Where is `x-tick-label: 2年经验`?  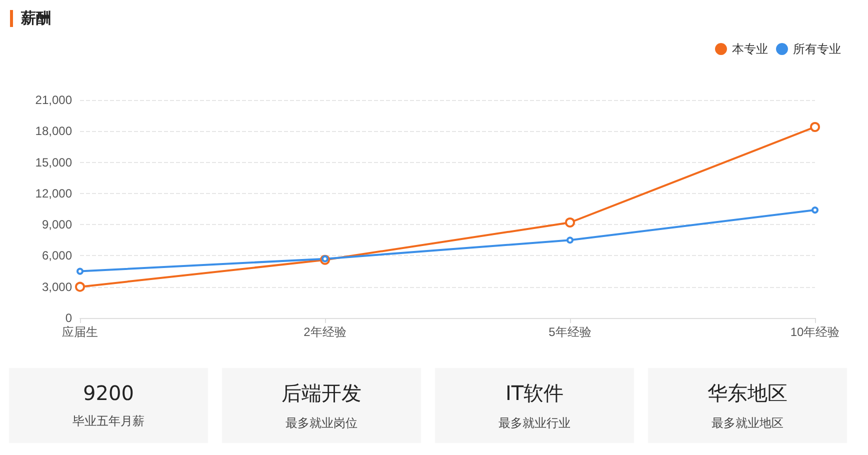
x-tick-label: 2年经验 is located at coordinates (325, 332).